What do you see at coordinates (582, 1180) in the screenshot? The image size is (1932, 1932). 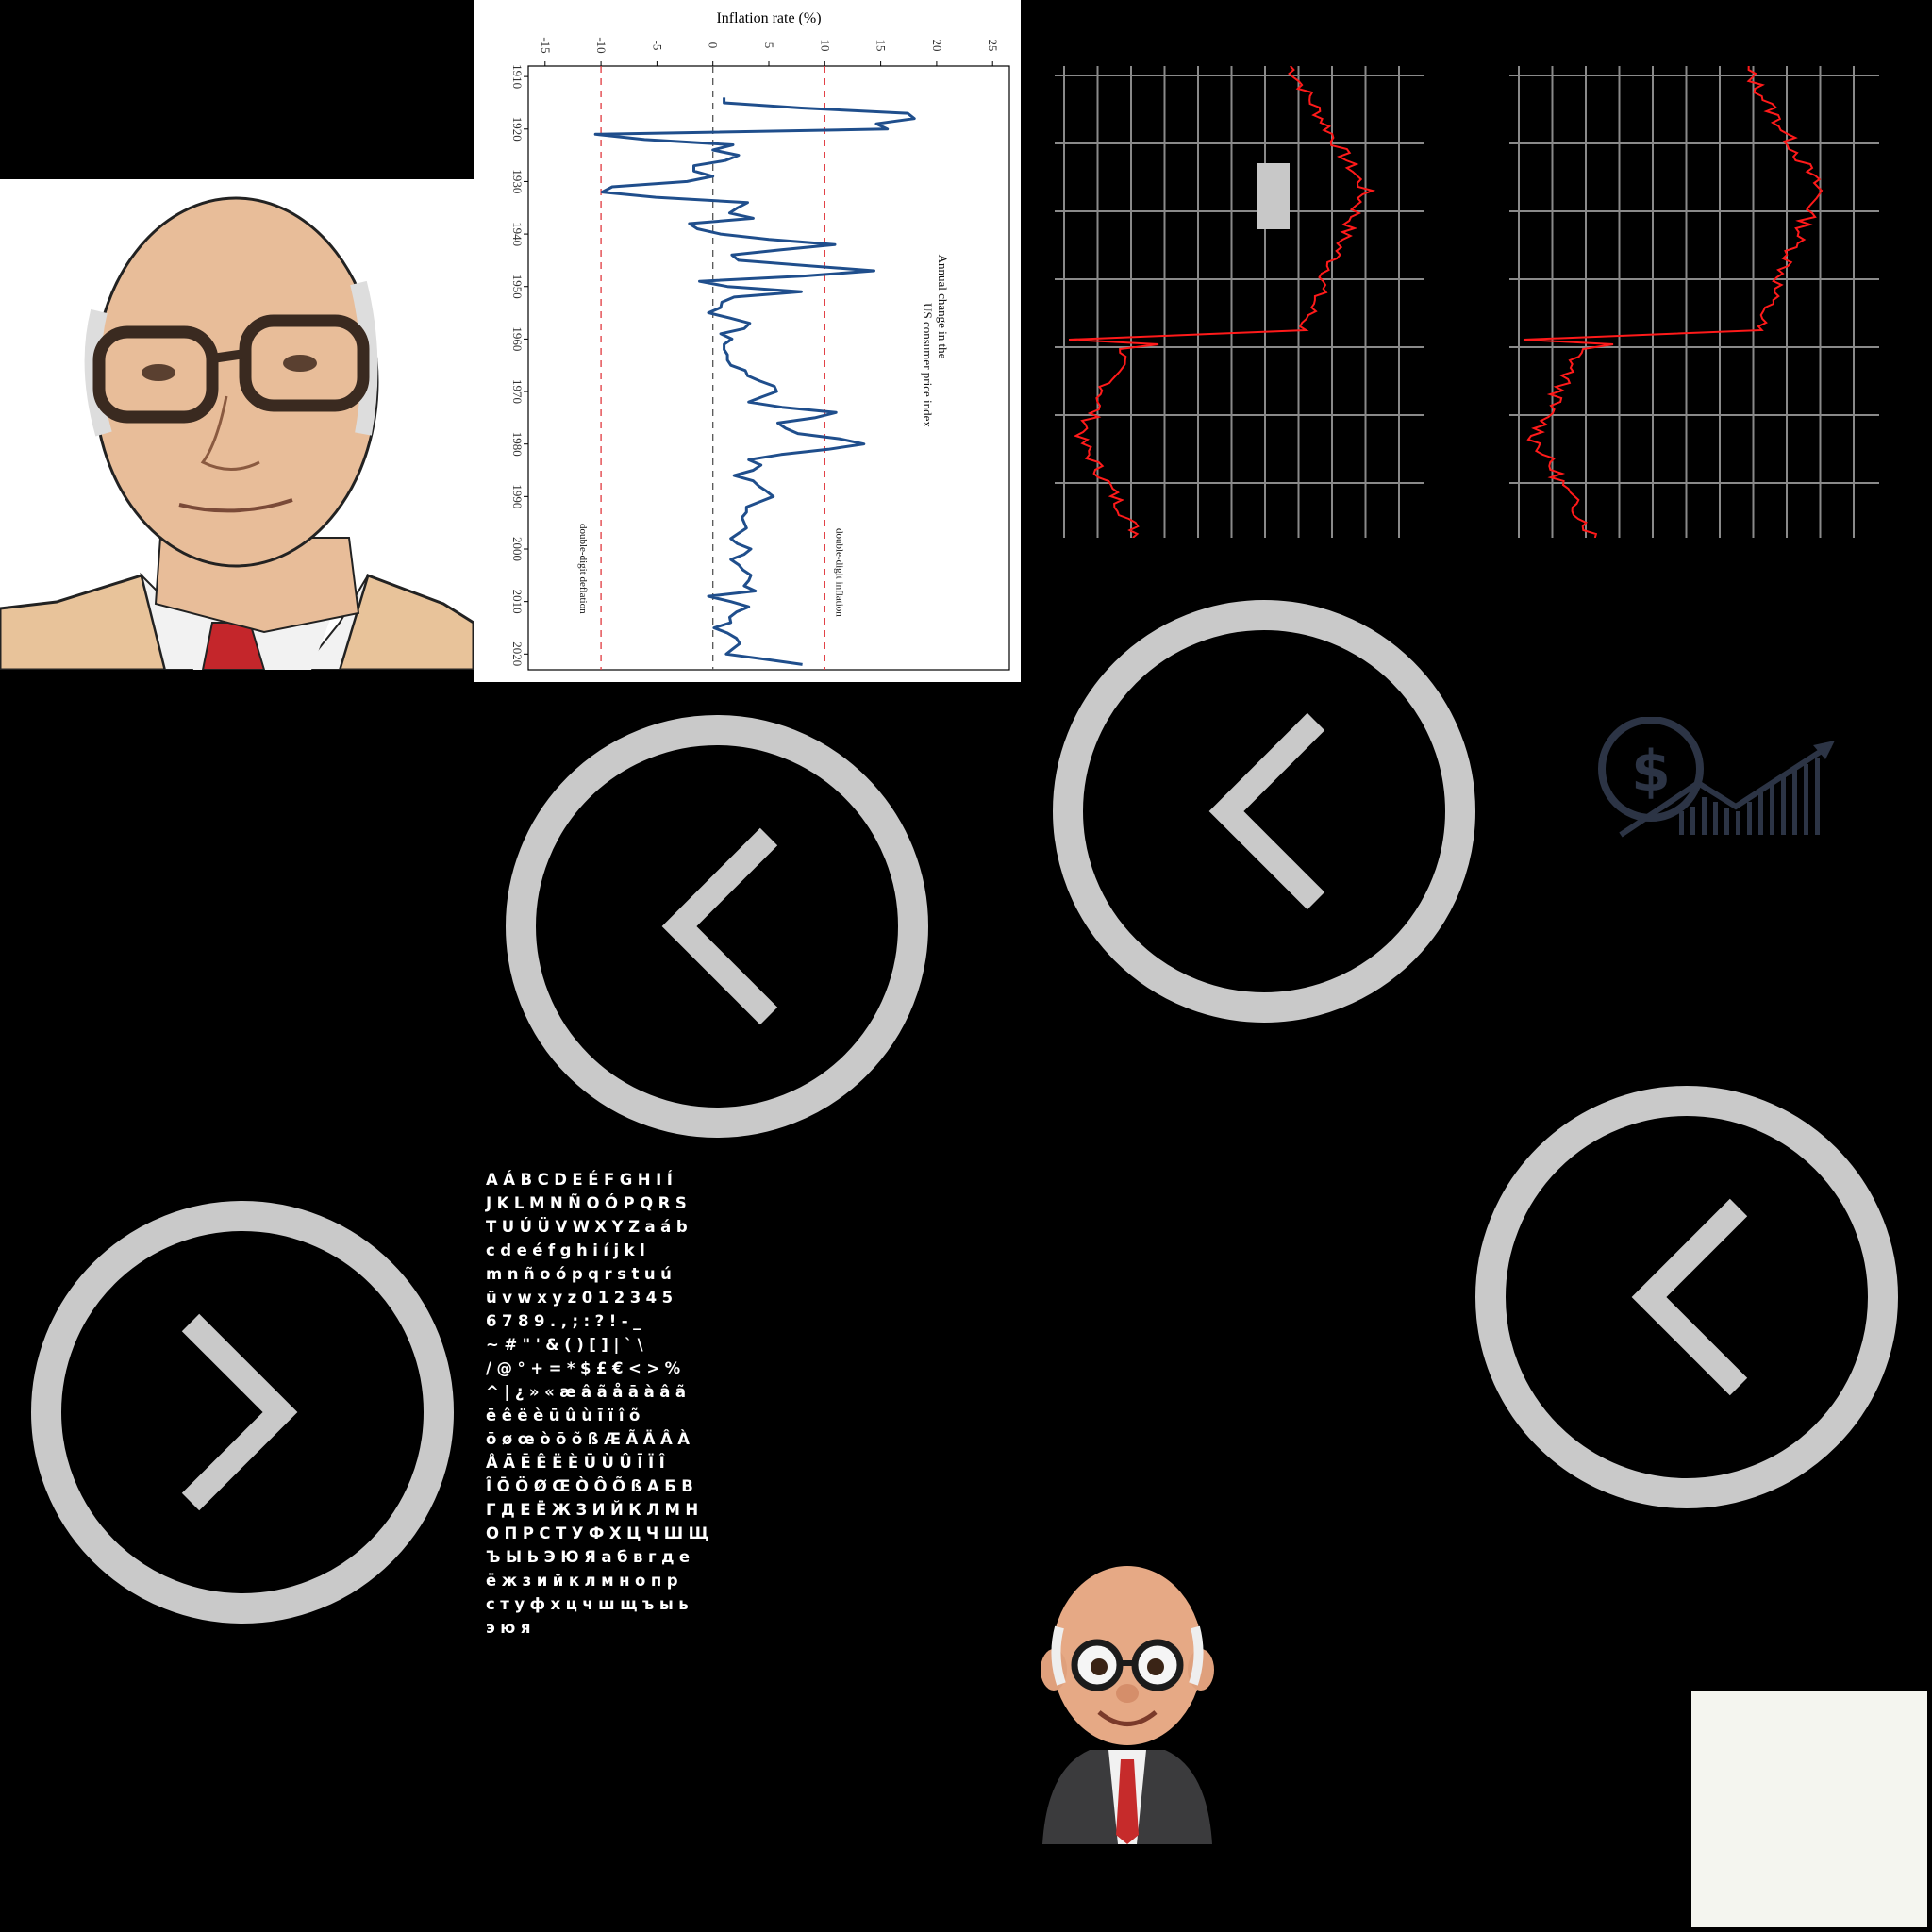 I see `glyph-row: AÁBCDEÉFGHIÍ` at bounding box center [582, 1180].